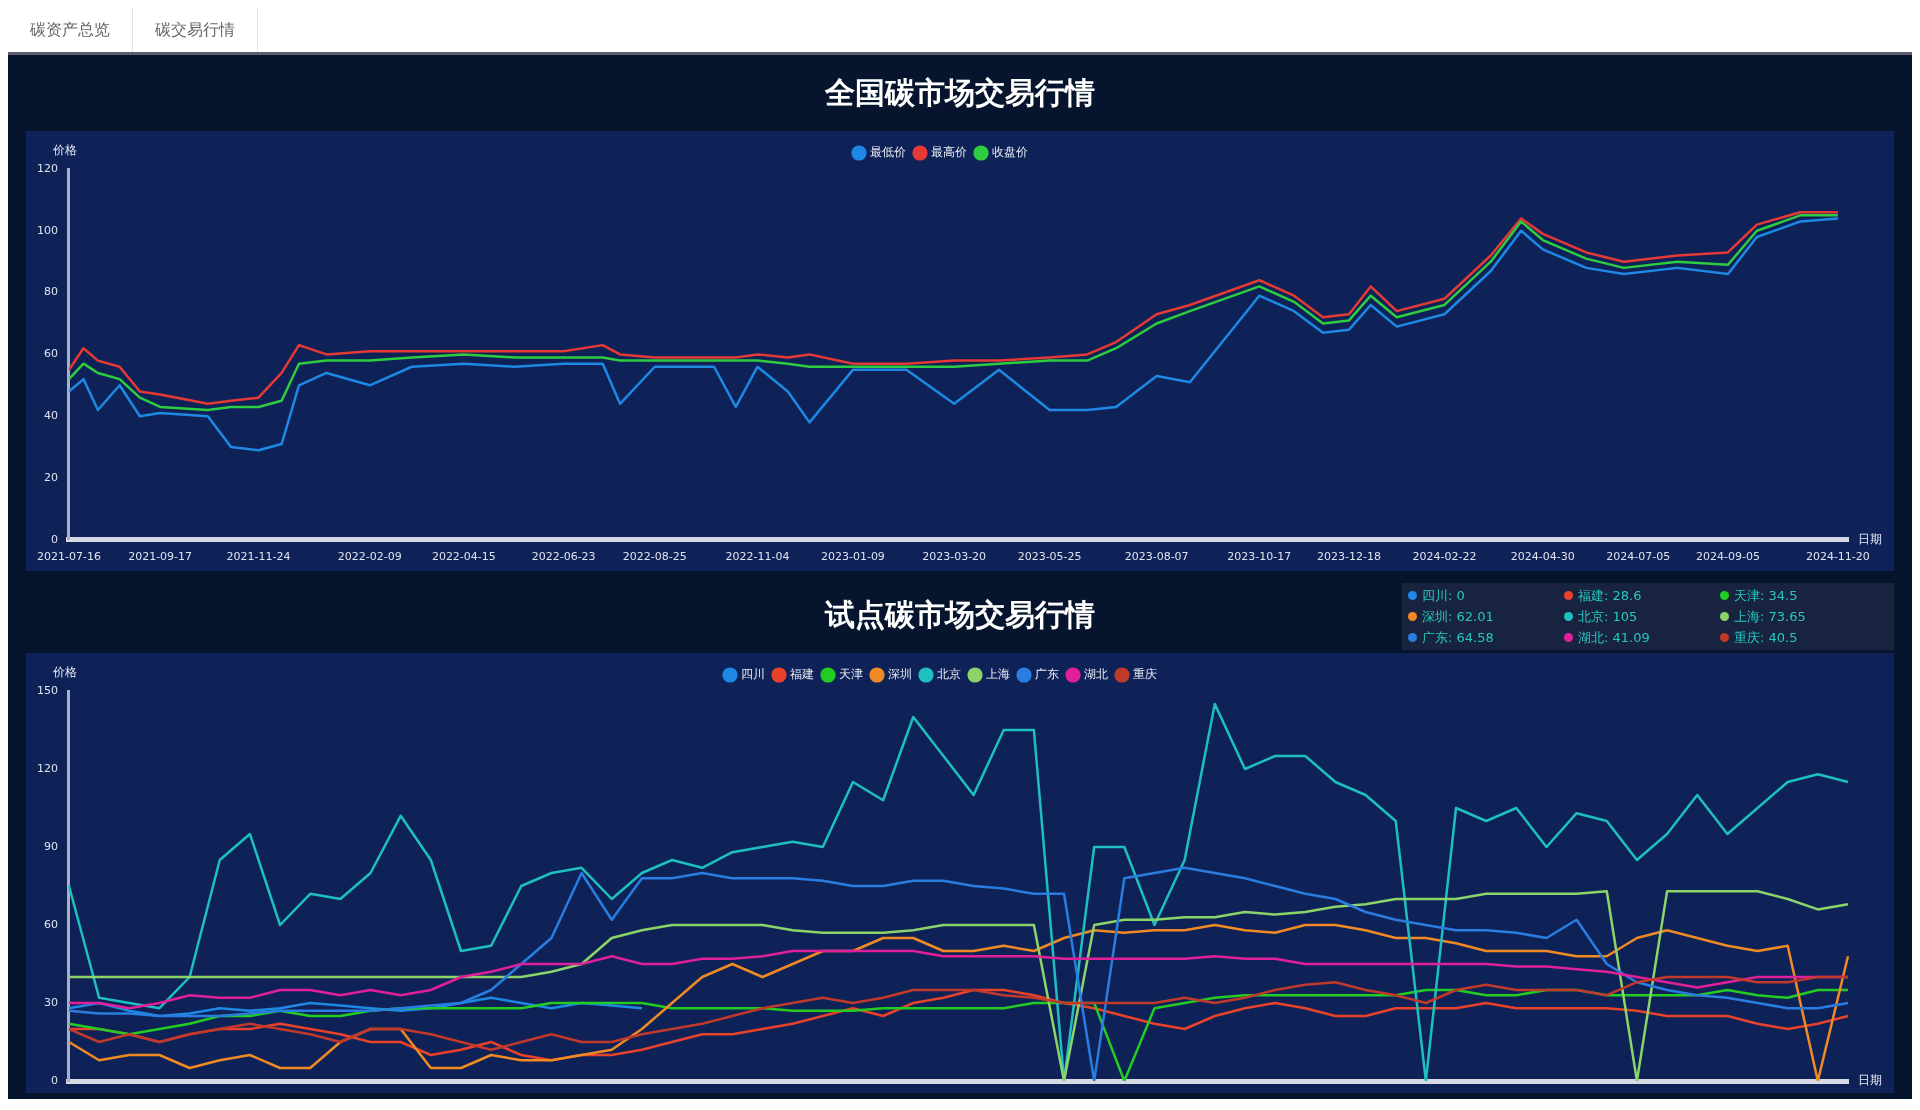  I want to click on x-tick-label: 2023-10-17, so click(1259, 557).